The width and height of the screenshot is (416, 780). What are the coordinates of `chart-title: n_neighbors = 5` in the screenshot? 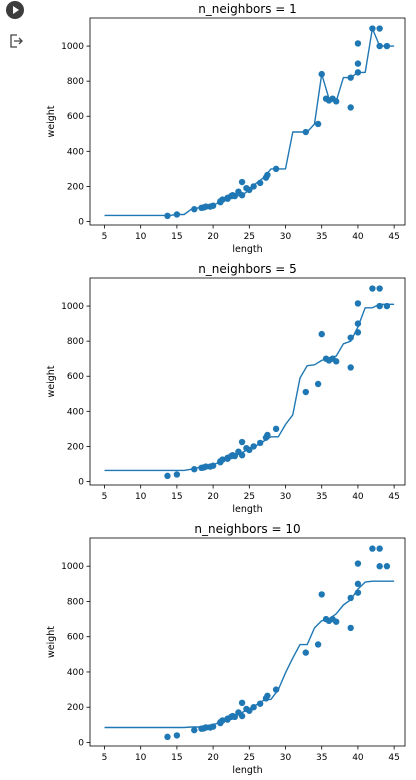 It's located at (247, 269).